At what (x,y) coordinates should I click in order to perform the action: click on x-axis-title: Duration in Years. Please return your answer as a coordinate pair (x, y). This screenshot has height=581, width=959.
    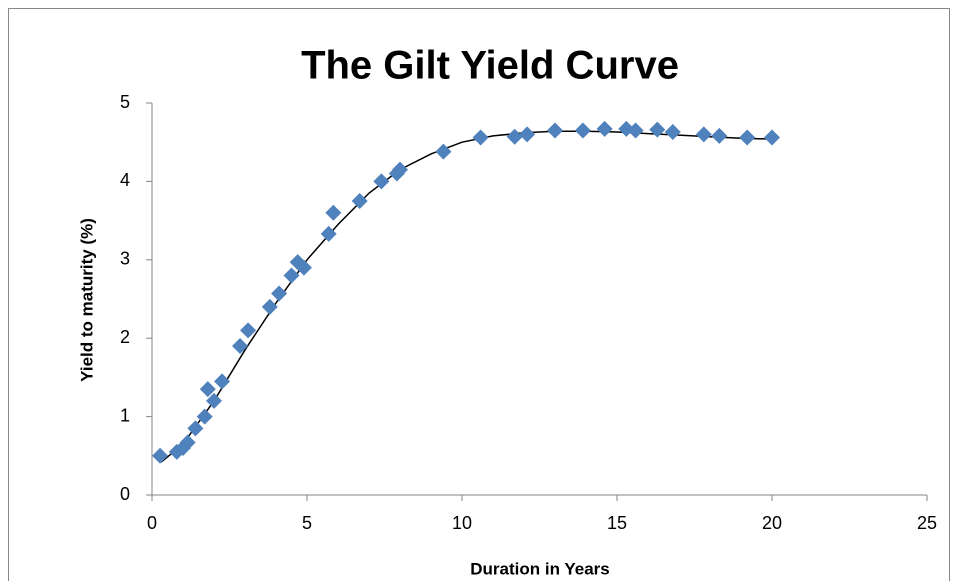
    Looking at the image, I should click on (540, 568).